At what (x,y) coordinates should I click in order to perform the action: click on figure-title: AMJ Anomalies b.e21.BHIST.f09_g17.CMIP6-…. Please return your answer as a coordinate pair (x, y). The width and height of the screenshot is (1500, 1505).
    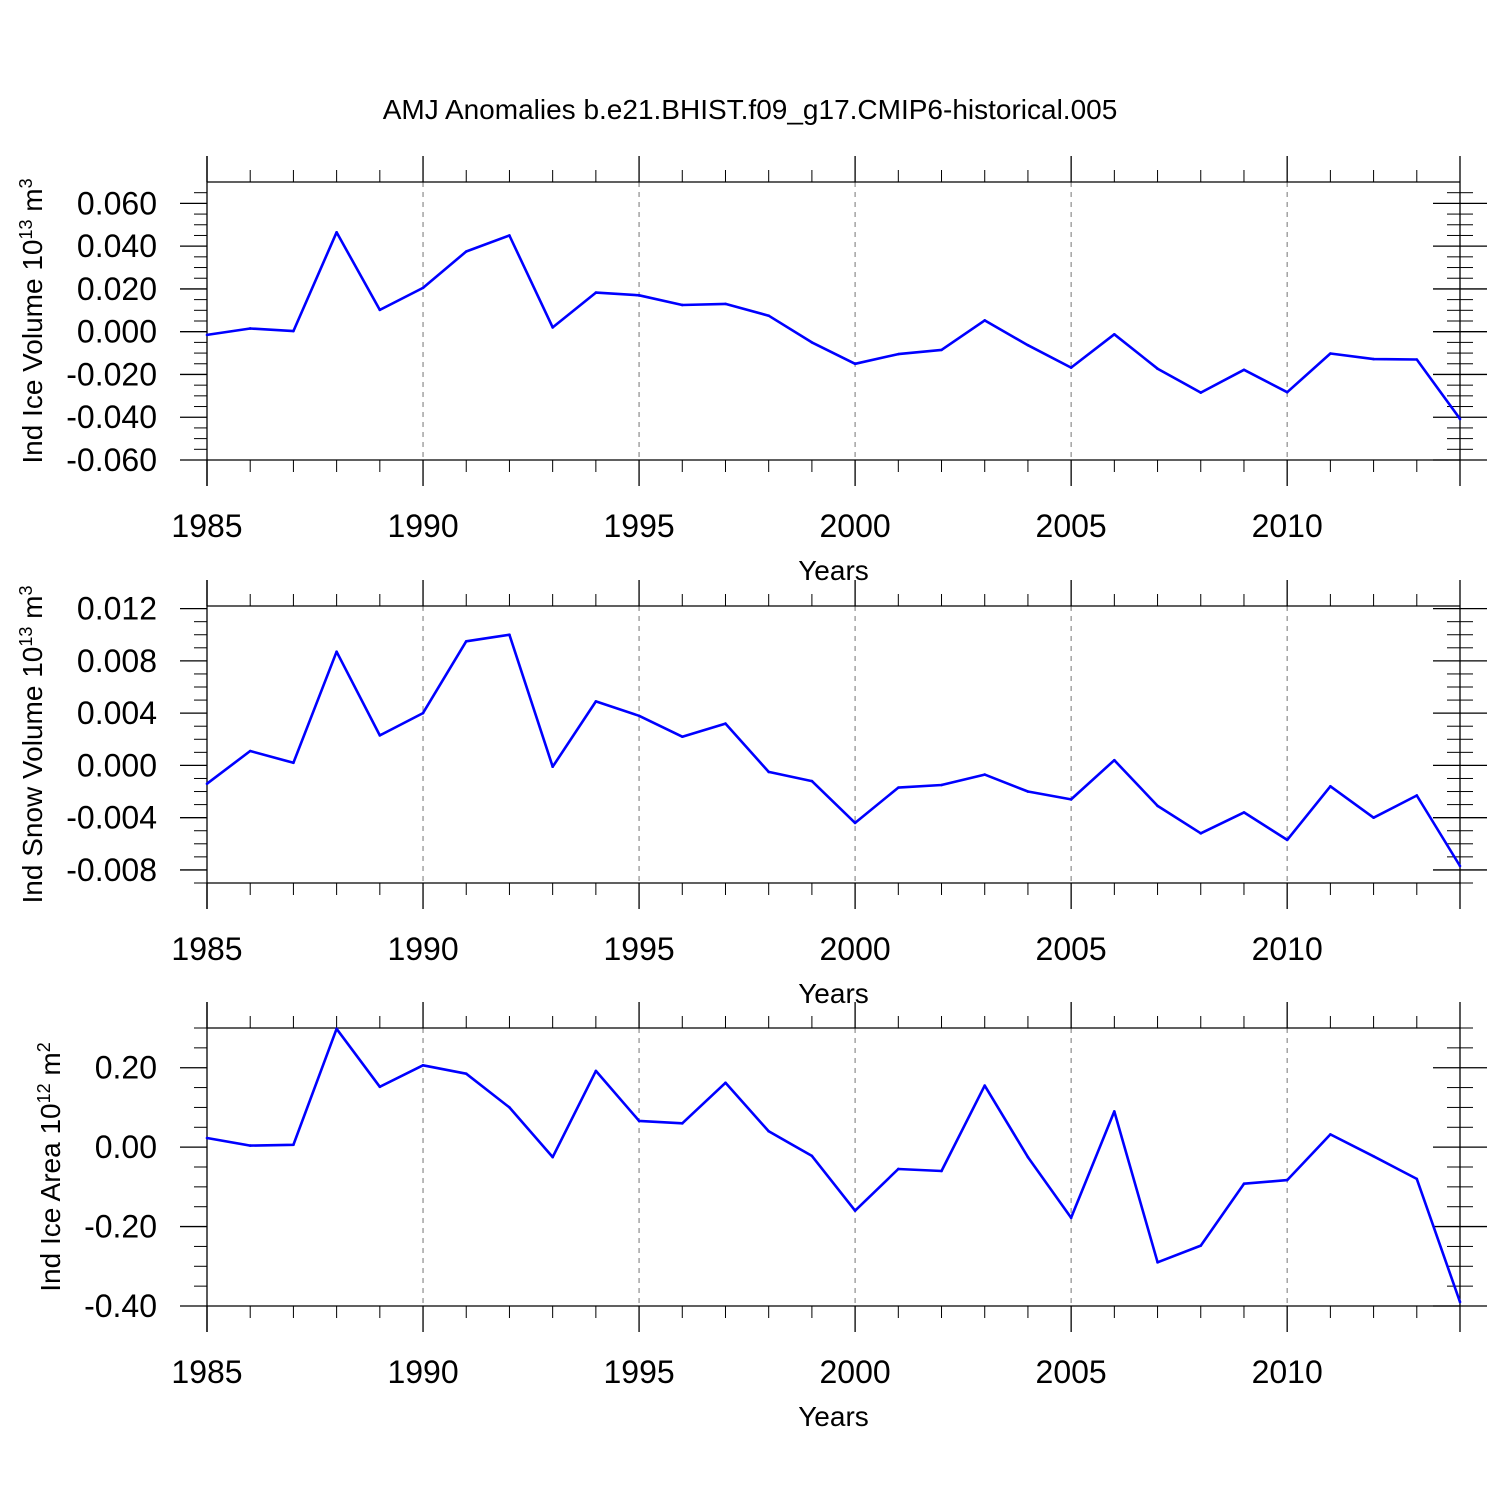
    Looking at the image, I should click on (750, 109).